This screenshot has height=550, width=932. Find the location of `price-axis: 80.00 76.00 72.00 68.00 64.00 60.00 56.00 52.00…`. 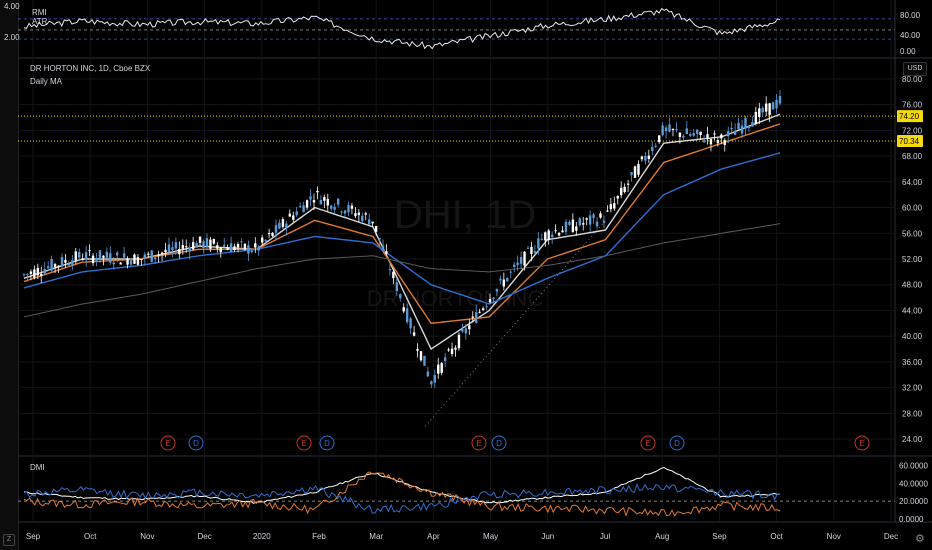

price-axis: 80.00 76.00 72.00 68.00 64.00 60.00 56.00 52.00… is located at coordinates (912, 259).